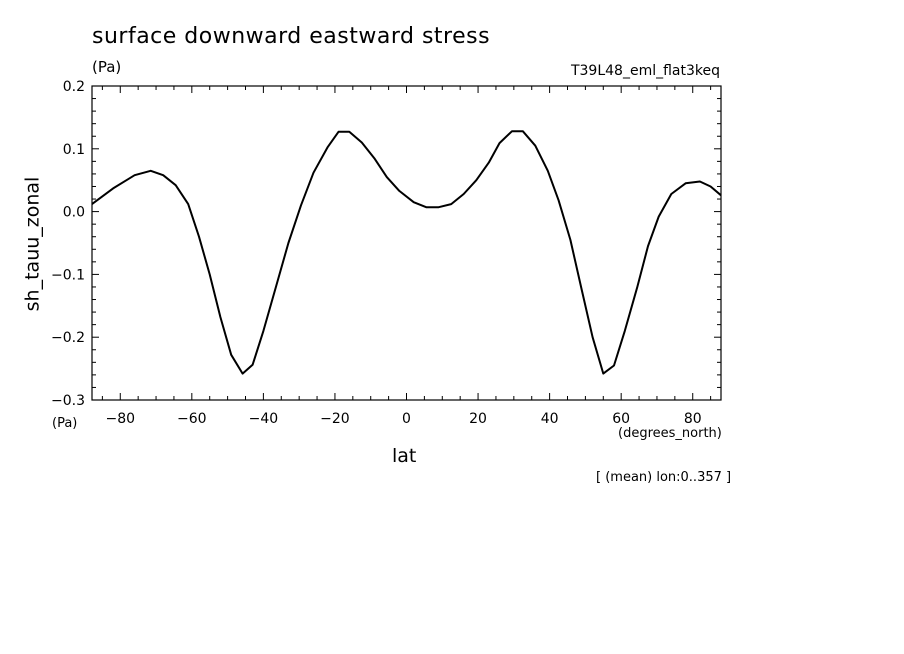 The width and height of the screenshot is (904, 654). What do you see at coordinates (406, 419) in the screenshot?
I see `x-tick-label: 0` at bounding box center [406, 419].